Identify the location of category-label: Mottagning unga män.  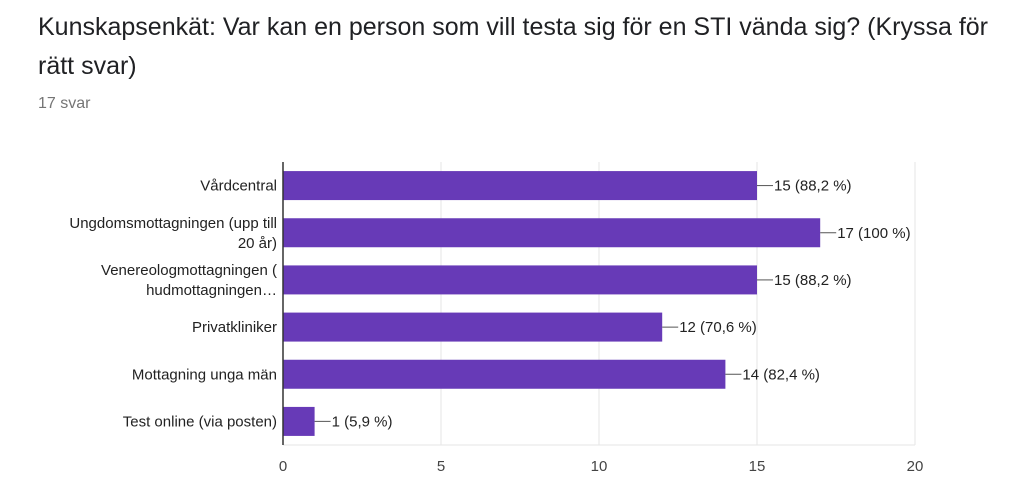
(204, 374).